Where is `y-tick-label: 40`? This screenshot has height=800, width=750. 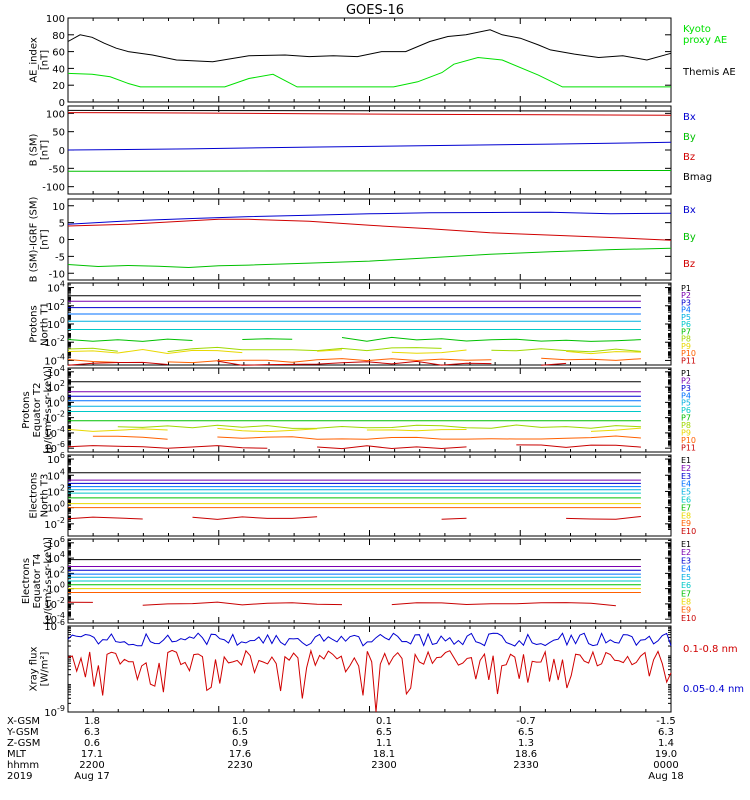
y-tick-label: 40 is located at coordinates (58, 69).